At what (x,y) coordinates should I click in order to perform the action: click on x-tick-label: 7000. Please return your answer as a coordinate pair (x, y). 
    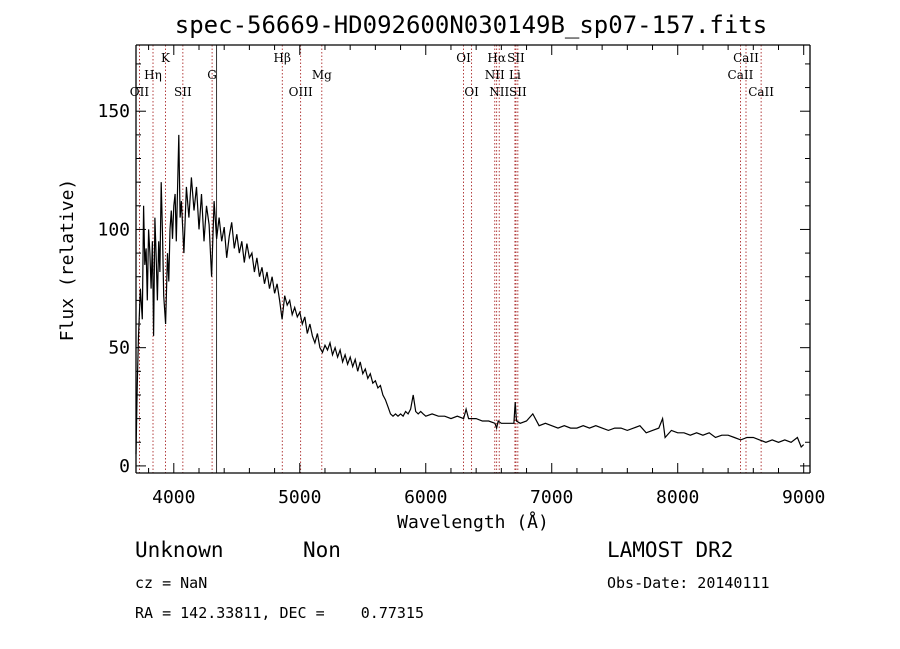
    Looking at the image, I should click on (551, 497).